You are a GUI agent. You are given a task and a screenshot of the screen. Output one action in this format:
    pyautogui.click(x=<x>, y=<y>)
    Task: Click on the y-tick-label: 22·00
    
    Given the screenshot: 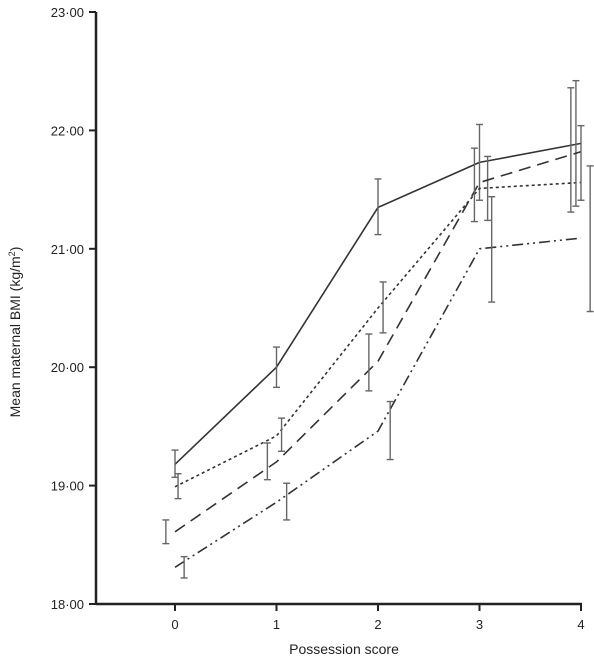 What is the action you would take?
    pyautogui.click(x=67, y=130)
    